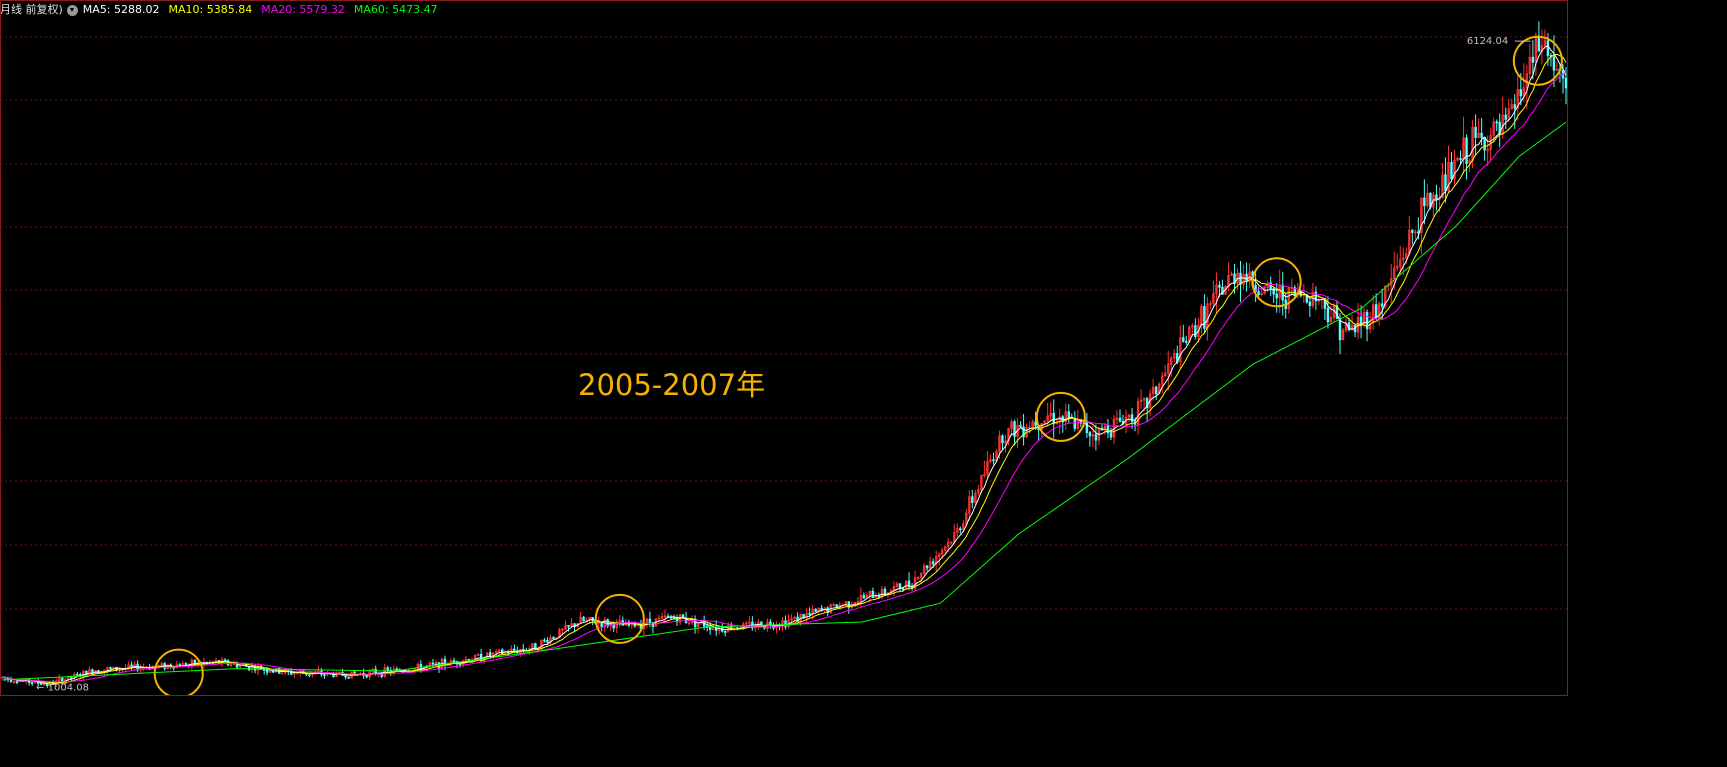 This screenshot has width=1727, height=767. I want to click on chevron-down-circle-icon, so click(72, 10).